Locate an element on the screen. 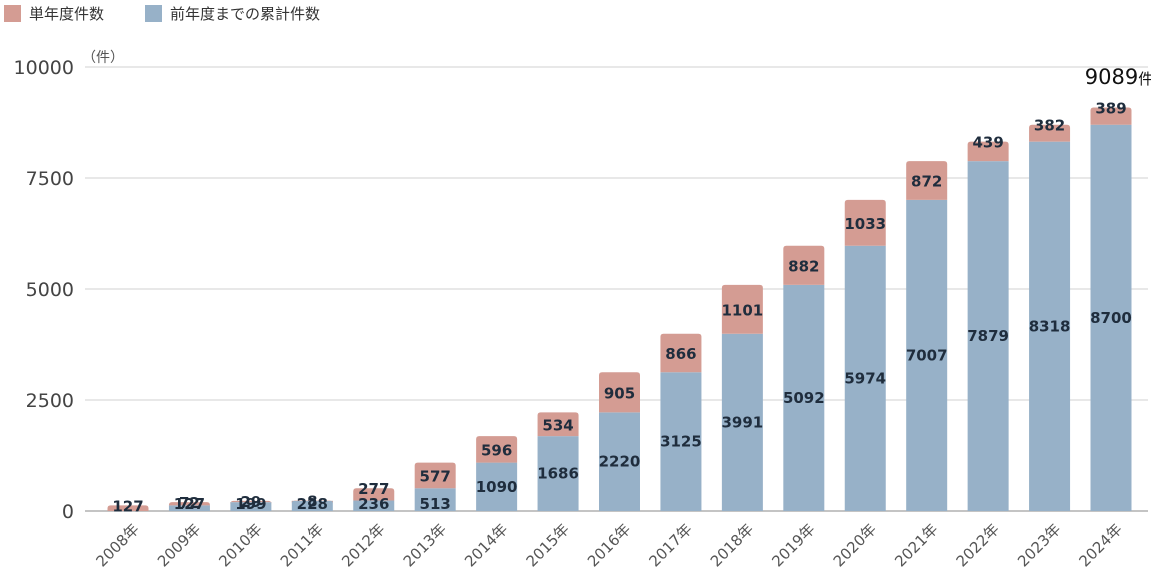 The image size is (1151, 587). label-cumulative-2010年: 199 is located at coordinates (250, 504).